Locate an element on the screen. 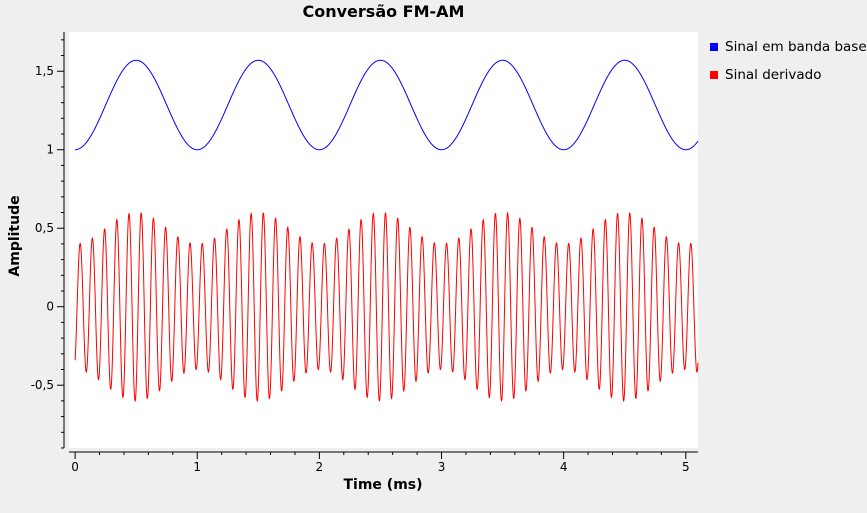 The width and height of the screenshot is (867, 513). chart-title: Conversão FM-AM is located at coordinates (383, 11).